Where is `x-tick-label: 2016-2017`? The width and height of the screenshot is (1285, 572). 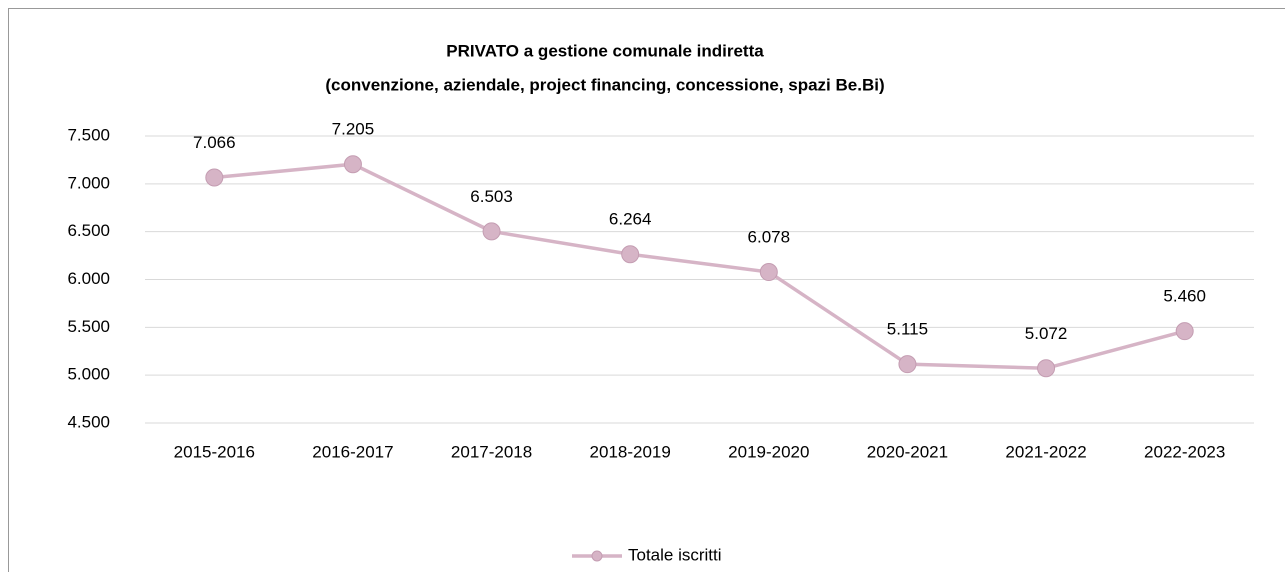
x-tick-label: 2016-2017 is located at coordinates (352, 451).